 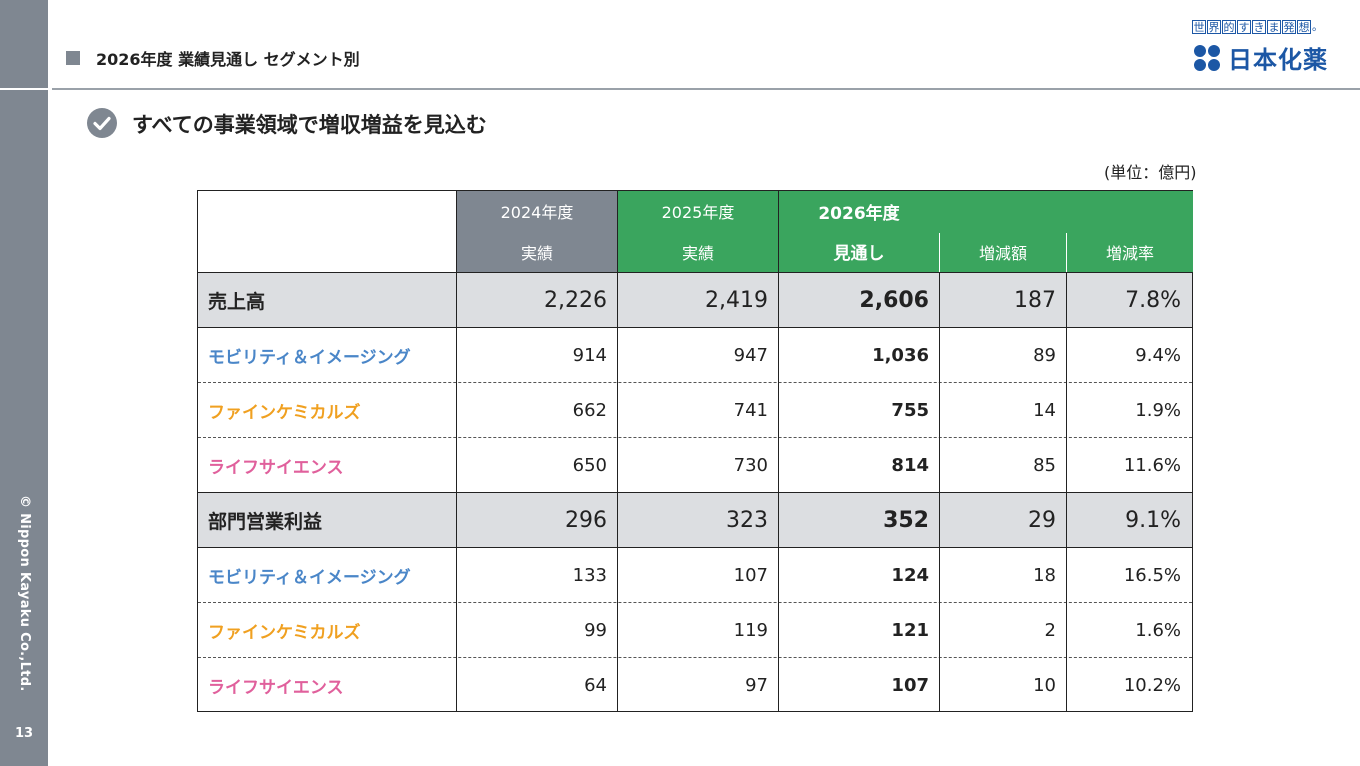 I want to click on cell-v2026: 352, so click(x=906, y=520).